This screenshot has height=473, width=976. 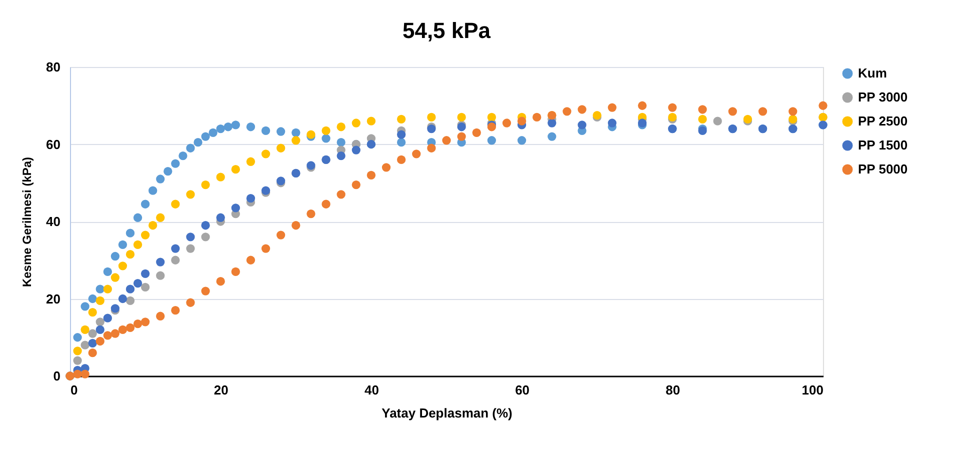 I want to click on legend-label: PP 1500, so click(x=883, y=145).